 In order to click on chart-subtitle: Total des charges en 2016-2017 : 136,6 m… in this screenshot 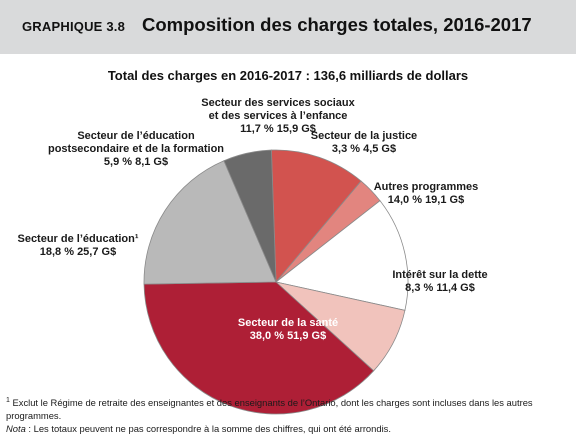, I will do `click(288, 75)`.